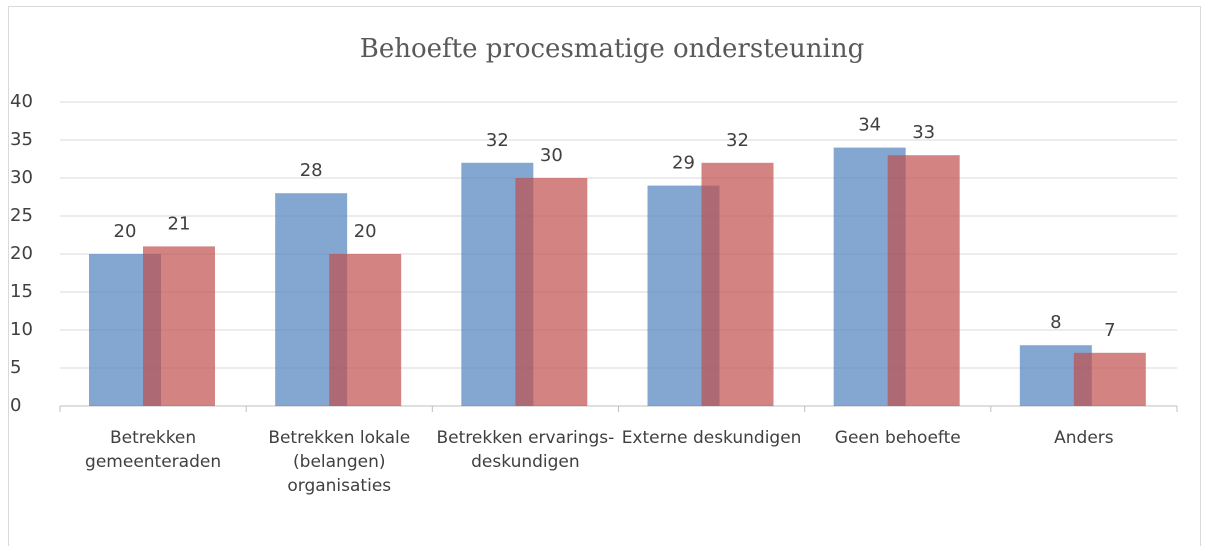 The height and width of the screenshot is (546, 1209). I want to click on data-label: 30, so click(551, 155).